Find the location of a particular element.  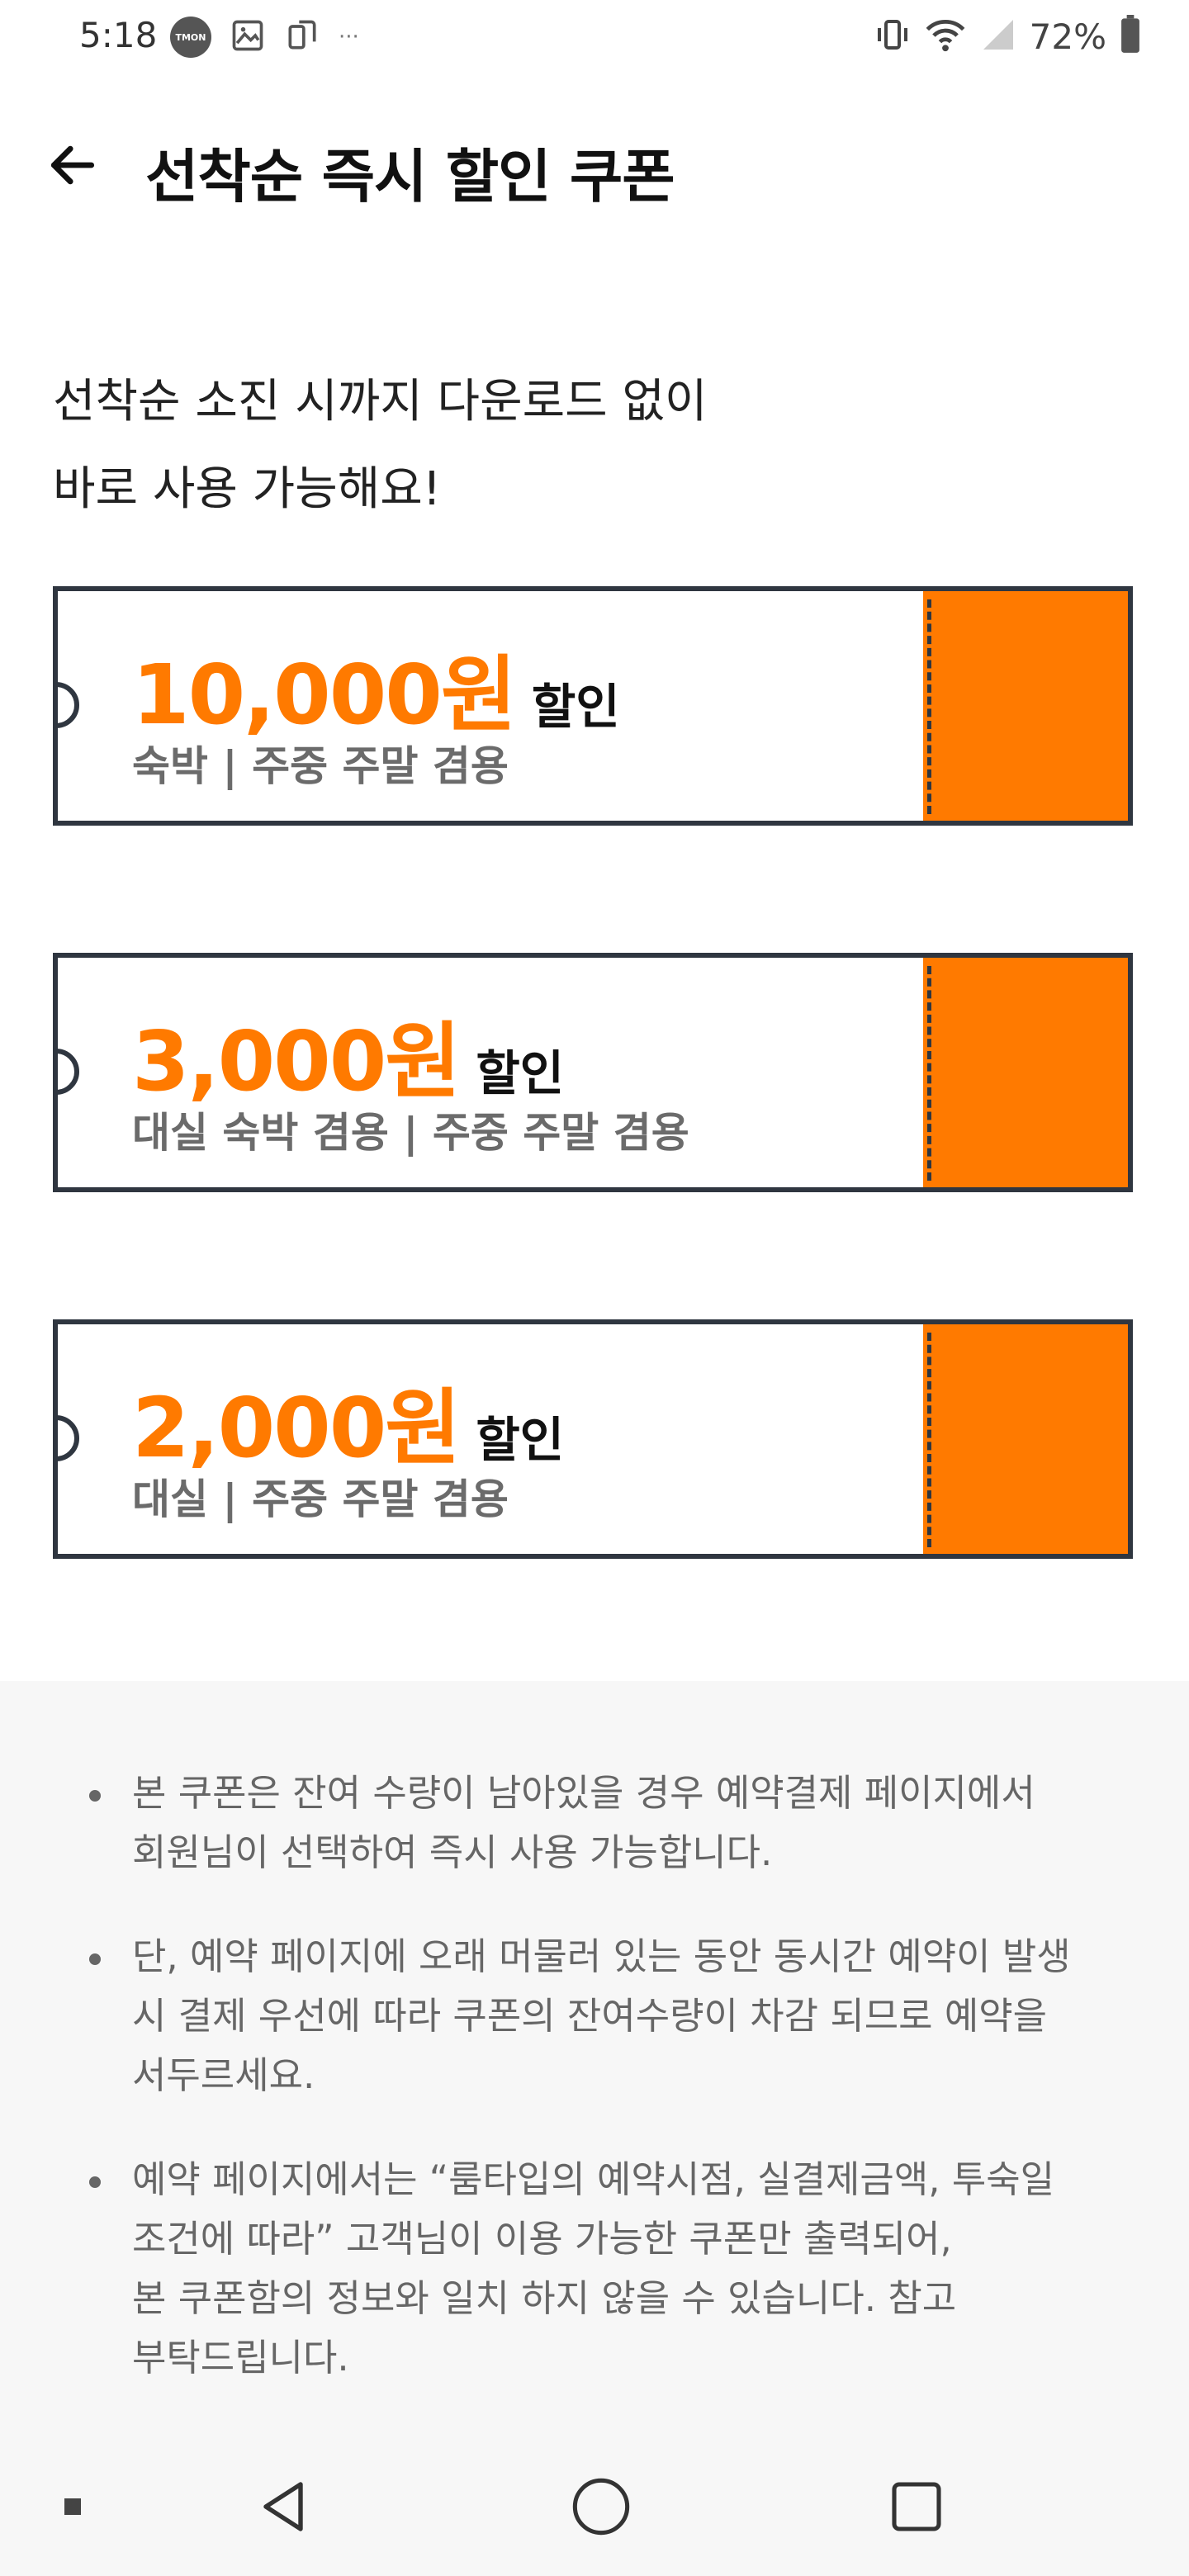

back-button is located at coordinates (73, 167).